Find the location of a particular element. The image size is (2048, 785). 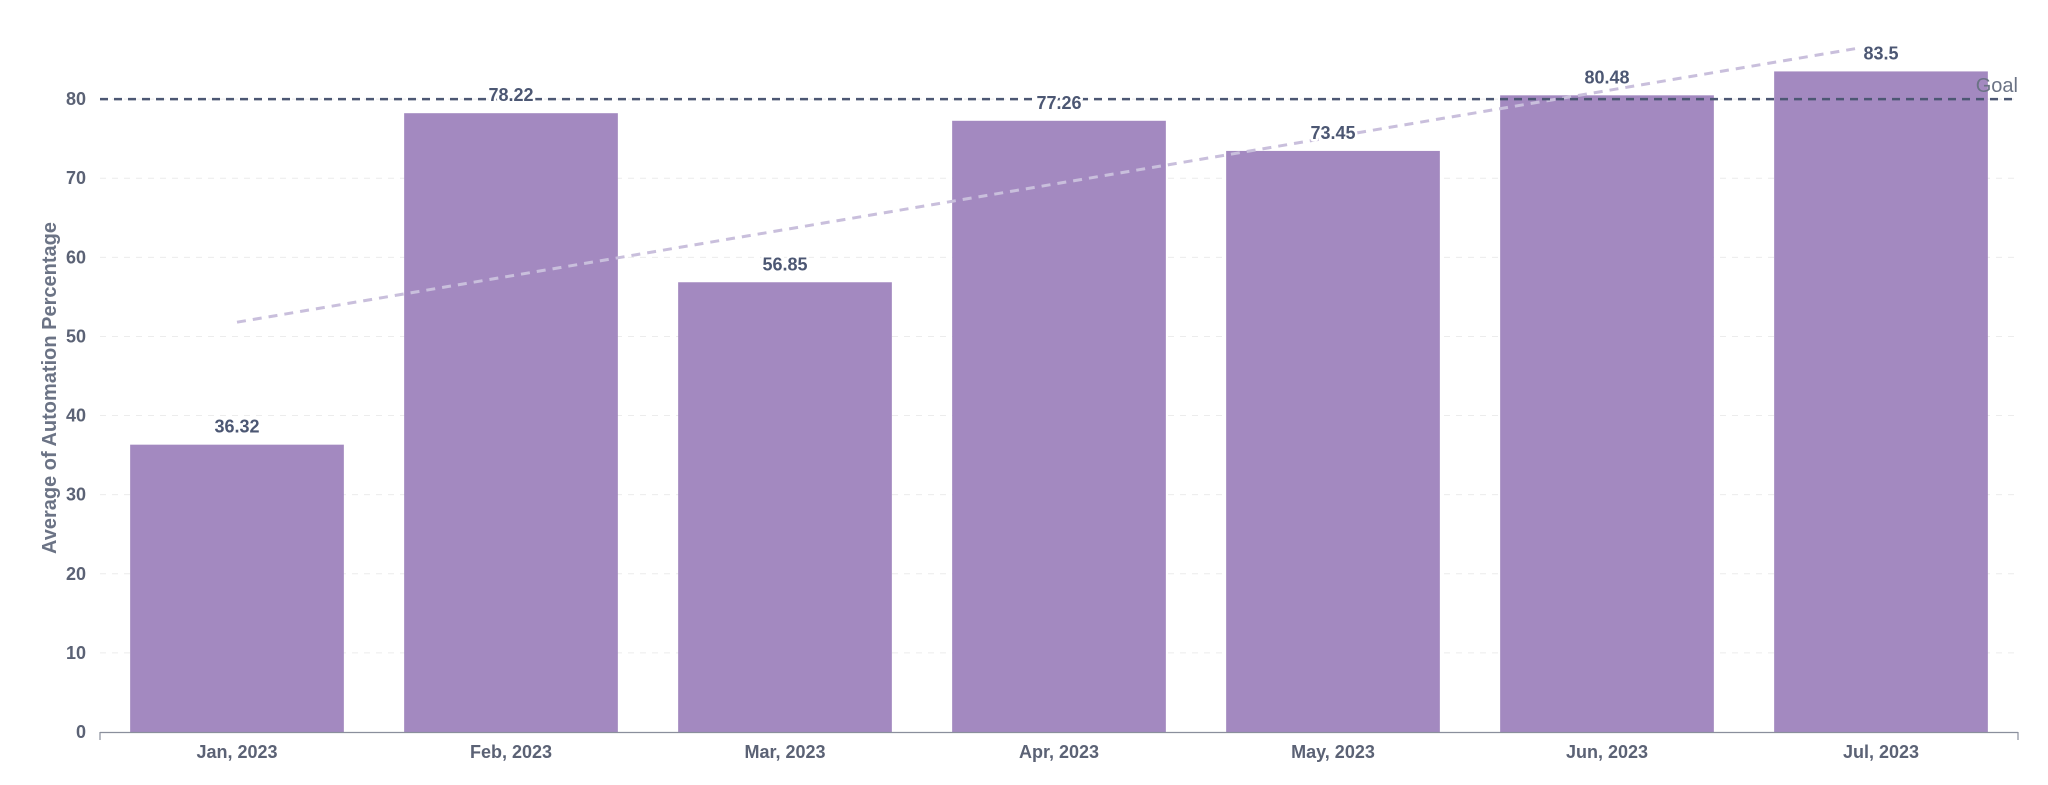

data-label: 80.48 is located at coordinates (1606, 77).